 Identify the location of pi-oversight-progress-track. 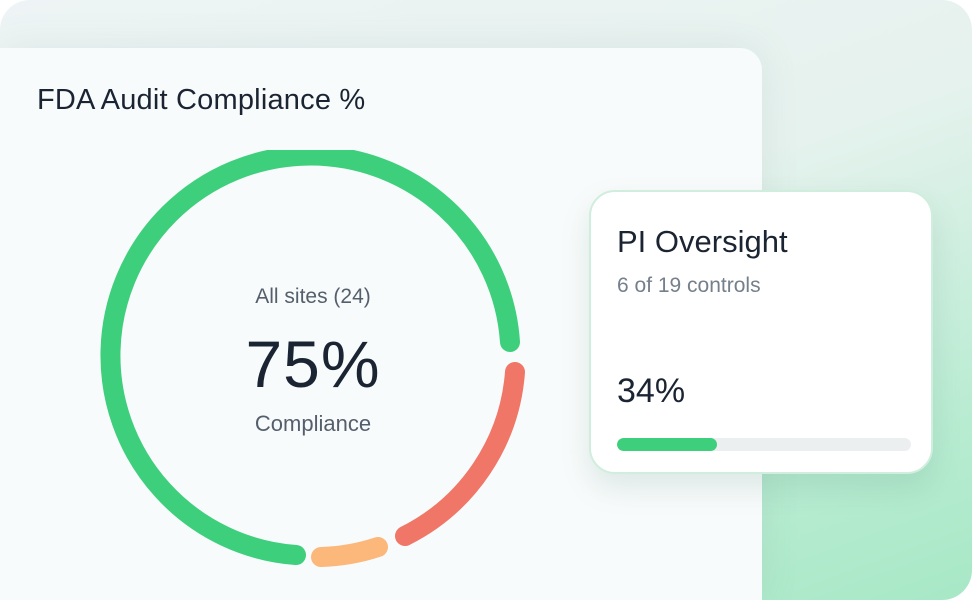
(764, 444).